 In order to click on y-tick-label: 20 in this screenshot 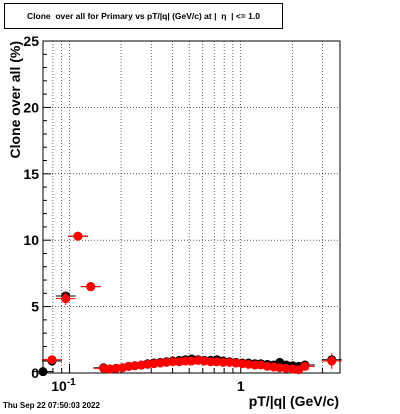, I will do `click(31, 107)`.